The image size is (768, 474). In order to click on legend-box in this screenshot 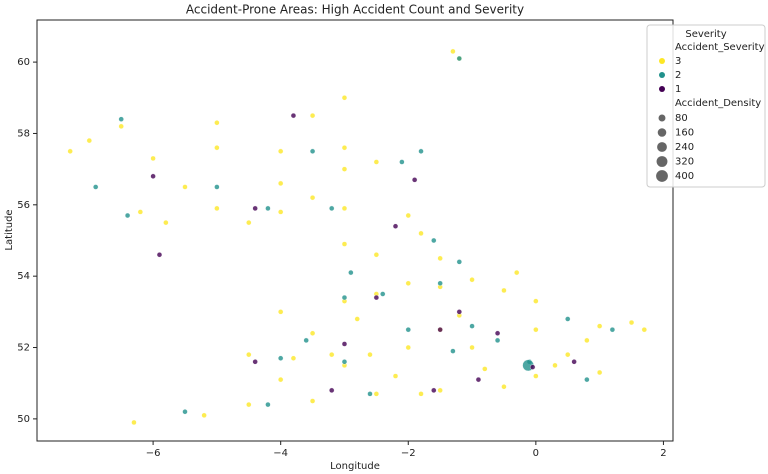, I will do `click(706, 106)`.